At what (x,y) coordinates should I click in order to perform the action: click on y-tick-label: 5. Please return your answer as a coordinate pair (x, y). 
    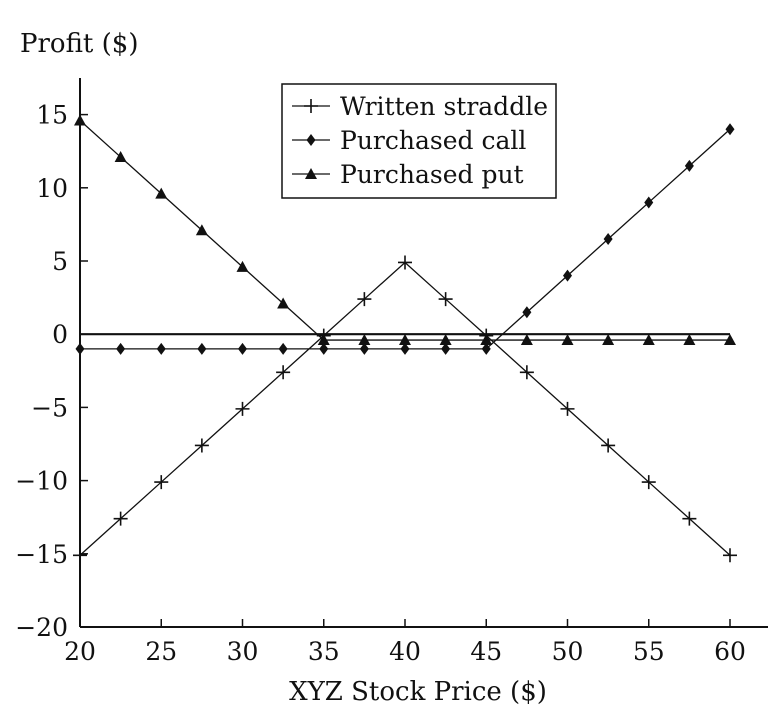
    Looking at the image, I should click on (60, 261).